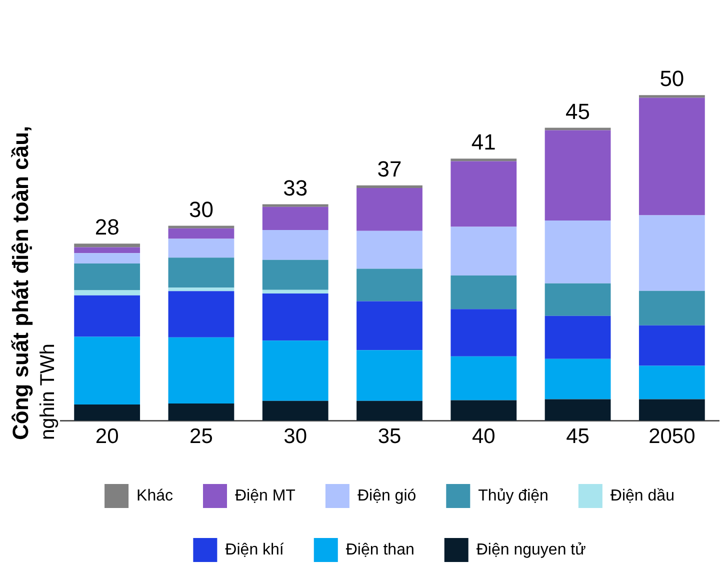 This screenshot has width=723, height=572. Describe the element at coordinates (201, 209) in the screenshot. I see `annotation: 30` at that location.